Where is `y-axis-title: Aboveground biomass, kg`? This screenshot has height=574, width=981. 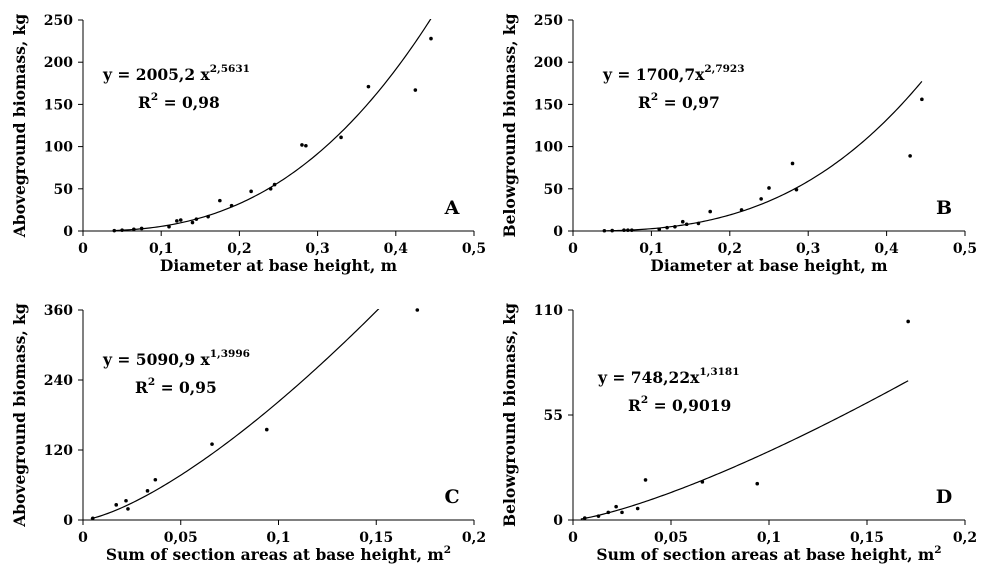 y-axis-title: Aboveground biomass, kg is located at coordinates (19, 415).